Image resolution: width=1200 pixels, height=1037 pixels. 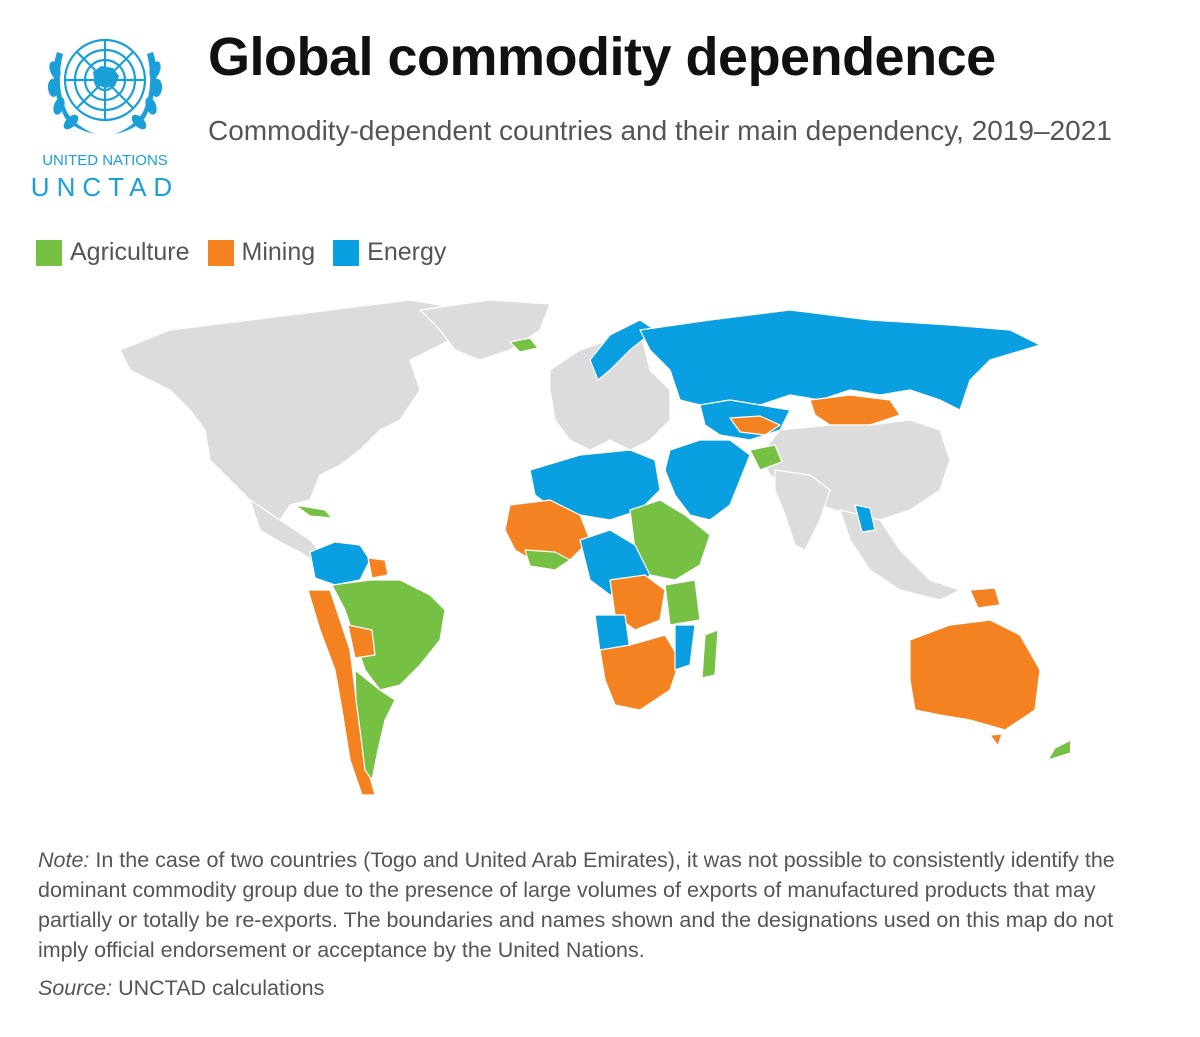 What do you see at coordinates (900, 555) in the screenshot?
I see `region-southeast-asia` at bounding box center [900, 555].